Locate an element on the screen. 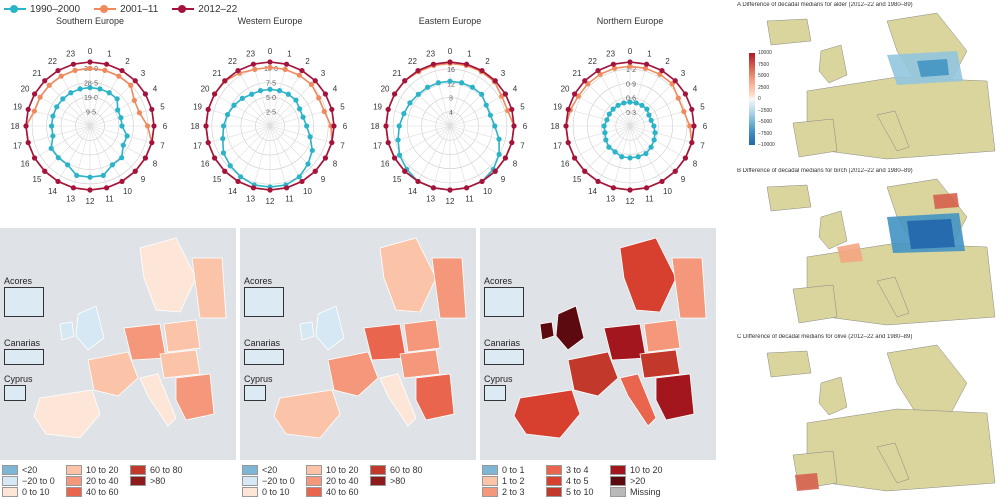 The image size is (1000, 500). legend-entry: 0 to 10 is located at coordinates (274, 492).